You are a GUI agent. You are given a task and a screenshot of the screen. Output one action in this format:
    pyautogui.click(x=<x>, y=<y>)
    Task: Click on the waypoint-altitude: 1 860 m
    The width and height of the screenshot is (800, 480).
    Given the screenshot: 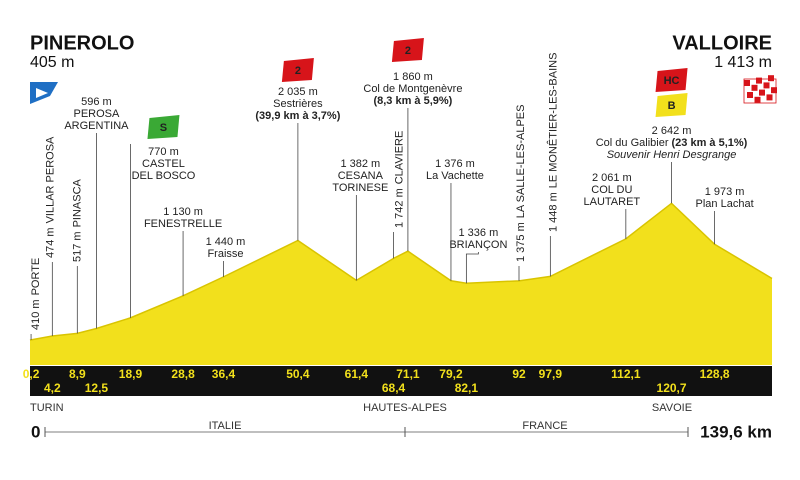 What is the action you would take?
    pyautogui.click(x=413, y=77)
    